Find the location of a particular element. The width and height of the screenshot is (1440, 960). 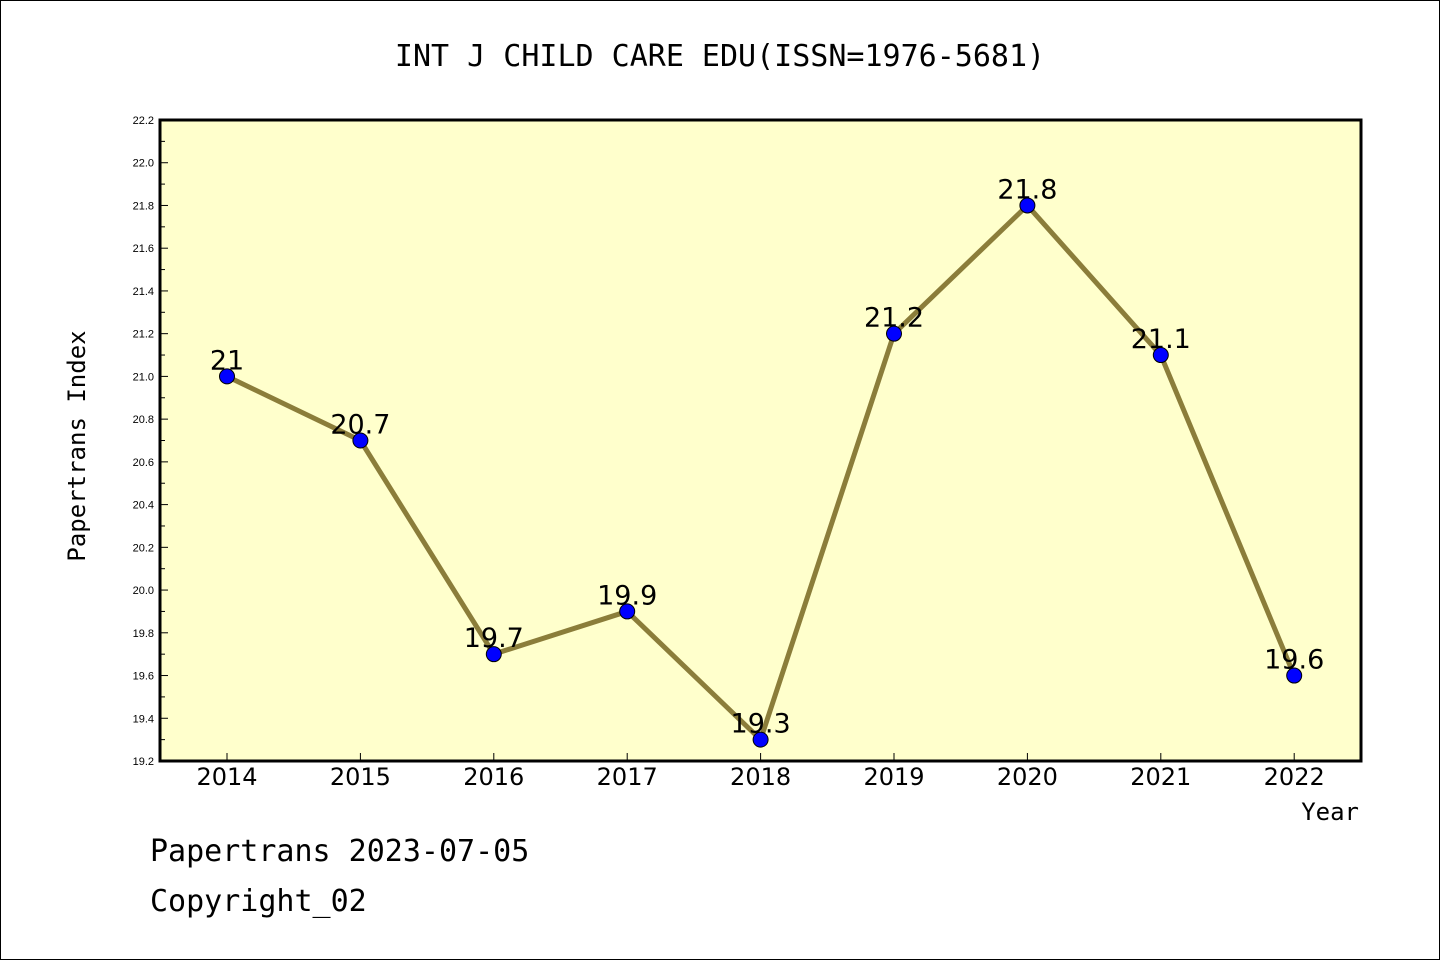

x-tick-label: 2018 is located at coordinates (760, 777).